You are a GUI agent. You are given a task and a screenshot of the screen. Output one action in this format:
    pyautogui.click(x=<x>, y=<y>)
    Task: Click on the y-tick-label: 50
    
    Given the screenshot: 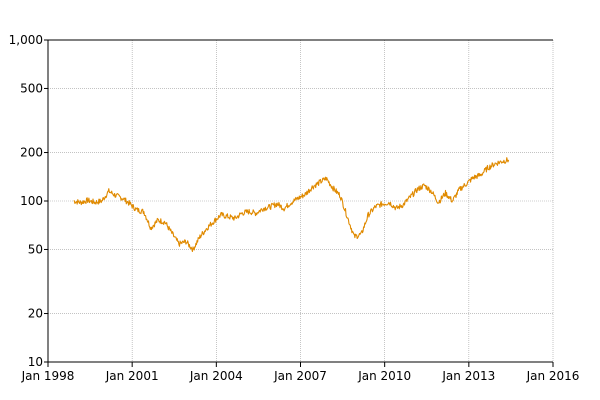 What is the action you would take?
    pyautogui.click(x=35, y=249)
    